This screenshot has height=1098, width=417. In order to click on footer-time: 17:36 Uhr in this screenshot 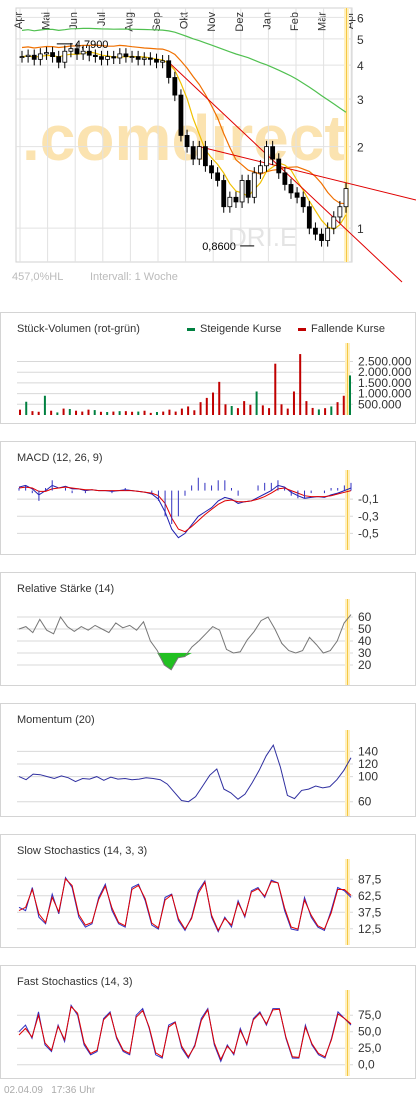, I will do `click(73, 1090)`.